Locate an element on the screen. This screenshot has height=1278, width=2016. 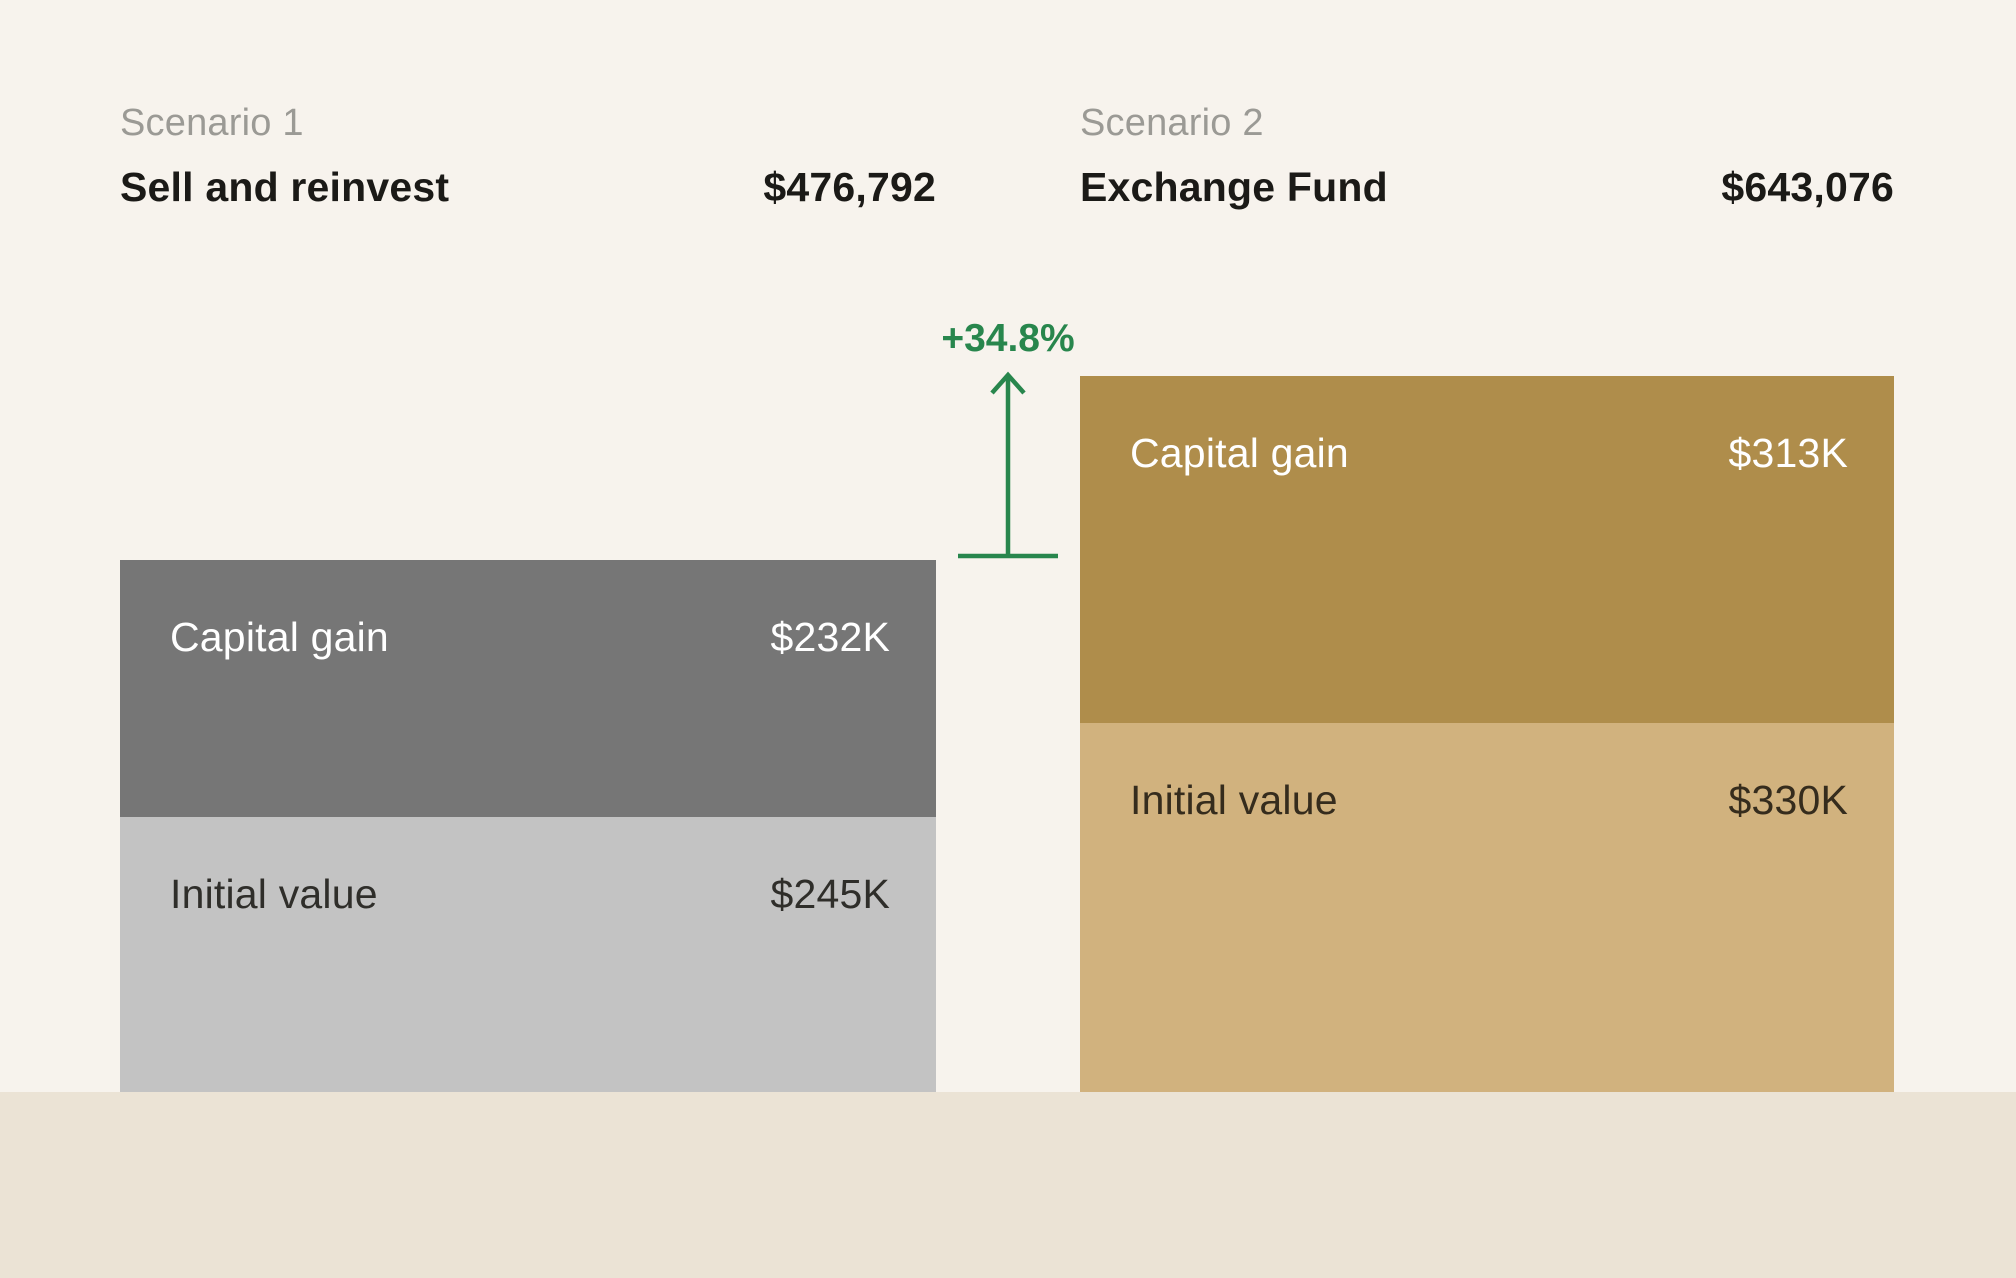
segment-value: $330K is located at coordinates (1788, 800).